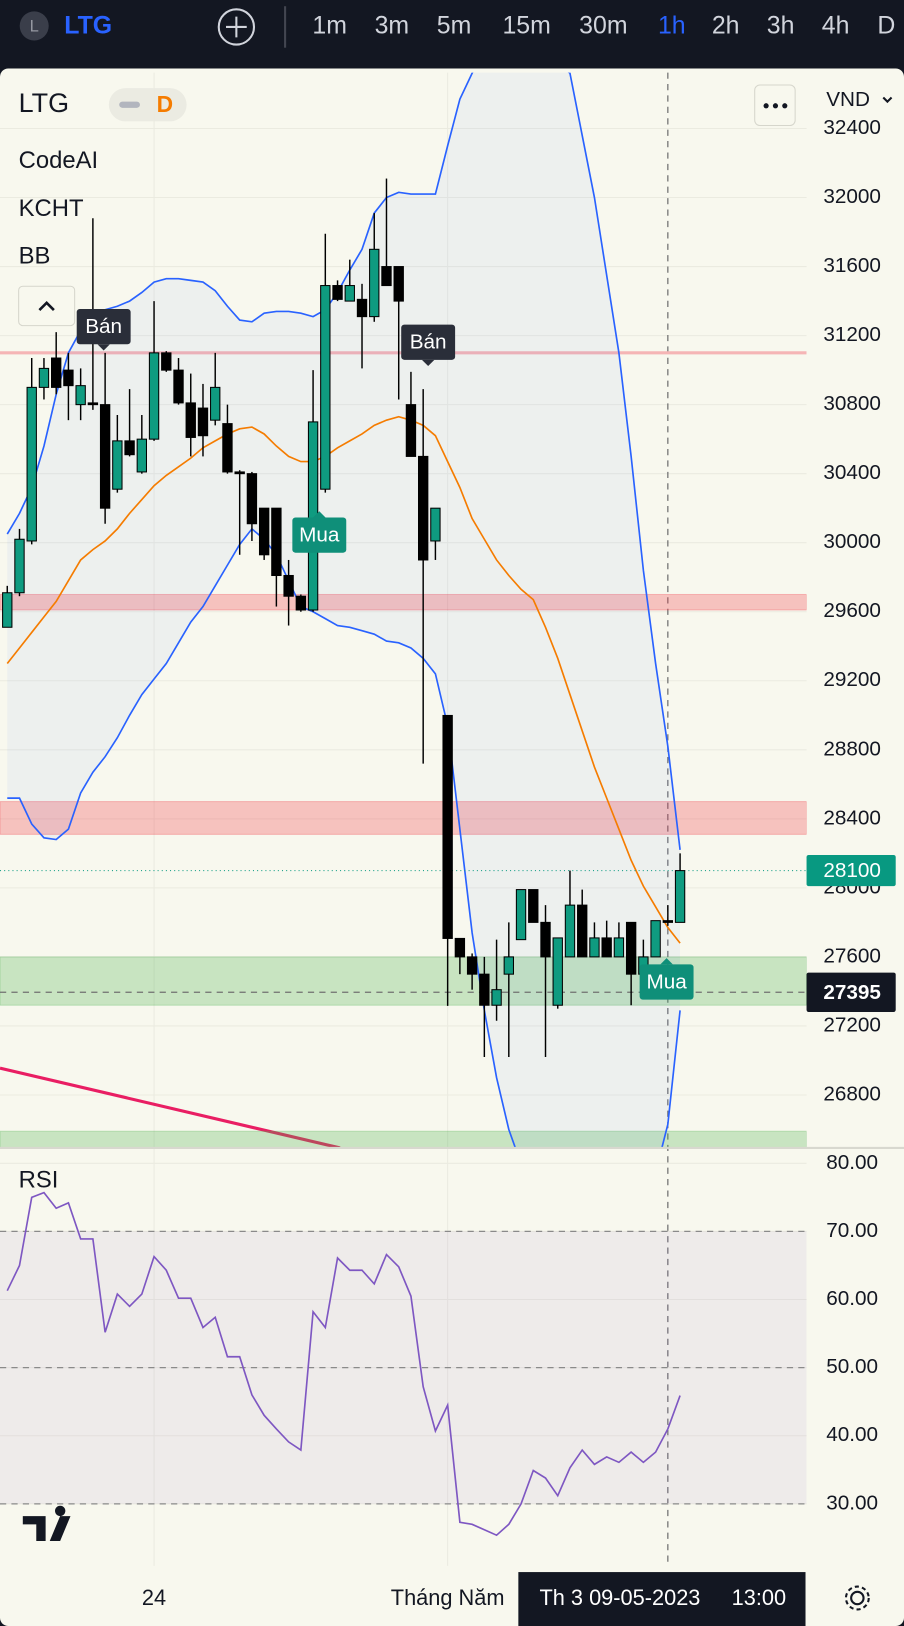 The image size is (904, 1626). What do you see at coordinates (848, 99) in the screenshot?
I see `currency: VND` at bounding box center [848, 99].